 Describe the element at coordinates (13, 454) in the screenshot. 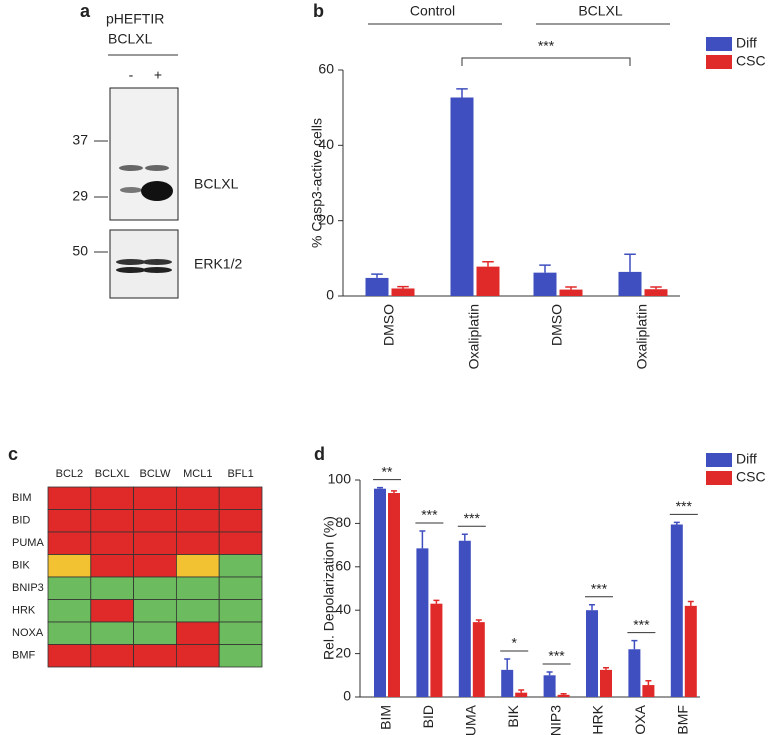

I see `panel-label: c` at that location.